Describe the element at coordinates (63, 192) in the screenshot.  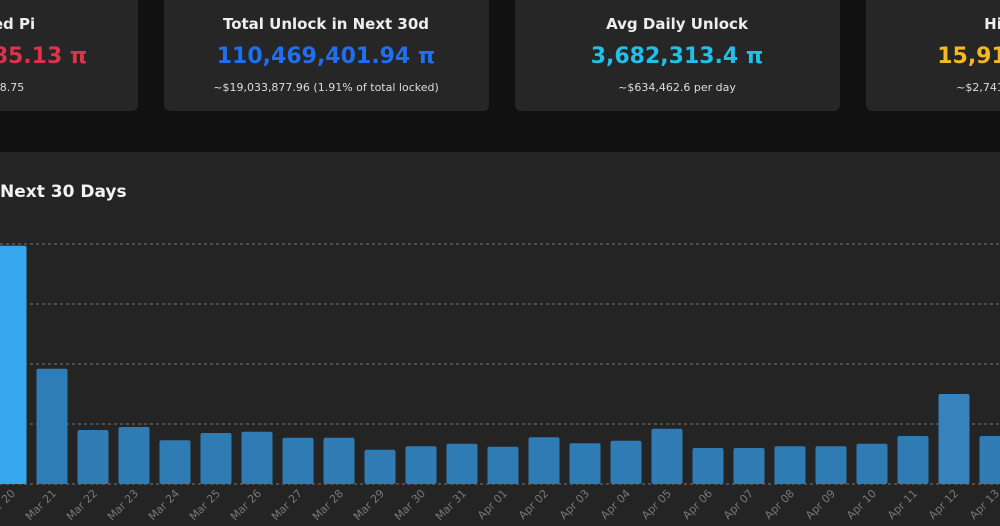
I see `chart-title: Next 30 Days` at that location.